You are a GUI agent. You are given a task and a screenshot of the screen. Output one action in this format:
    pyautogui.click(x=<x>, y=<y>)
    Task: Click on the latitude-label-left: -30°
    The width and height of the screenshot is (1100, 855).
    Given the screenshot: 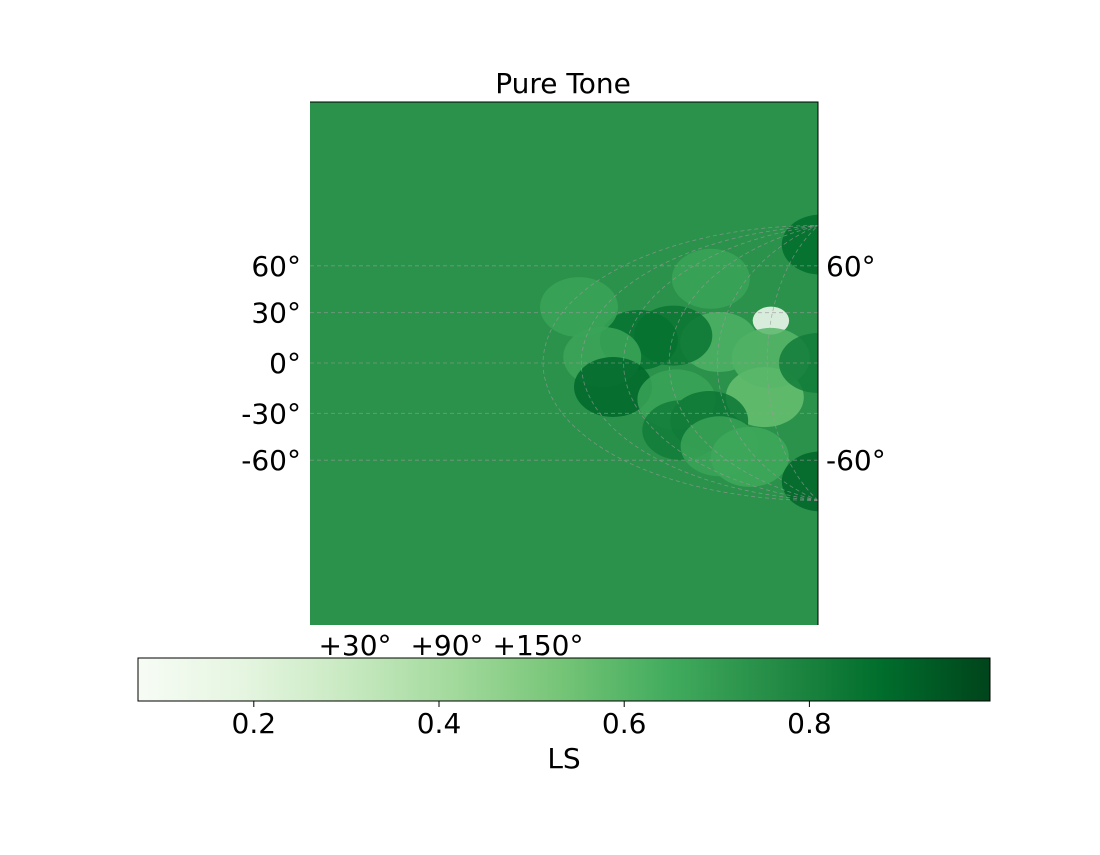 What is the action you would take?
    pyautogui.click(x=271, y=413)
    